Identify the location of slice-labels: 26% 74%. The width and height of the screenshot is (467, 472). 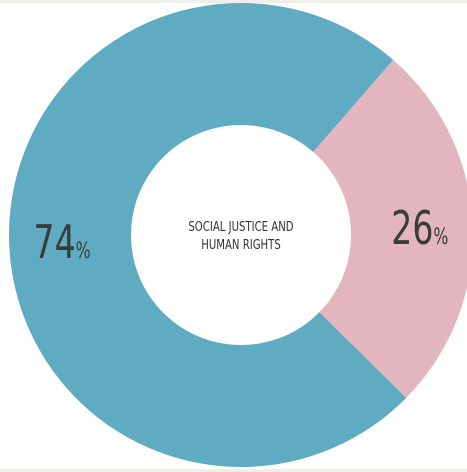
(241, 236).